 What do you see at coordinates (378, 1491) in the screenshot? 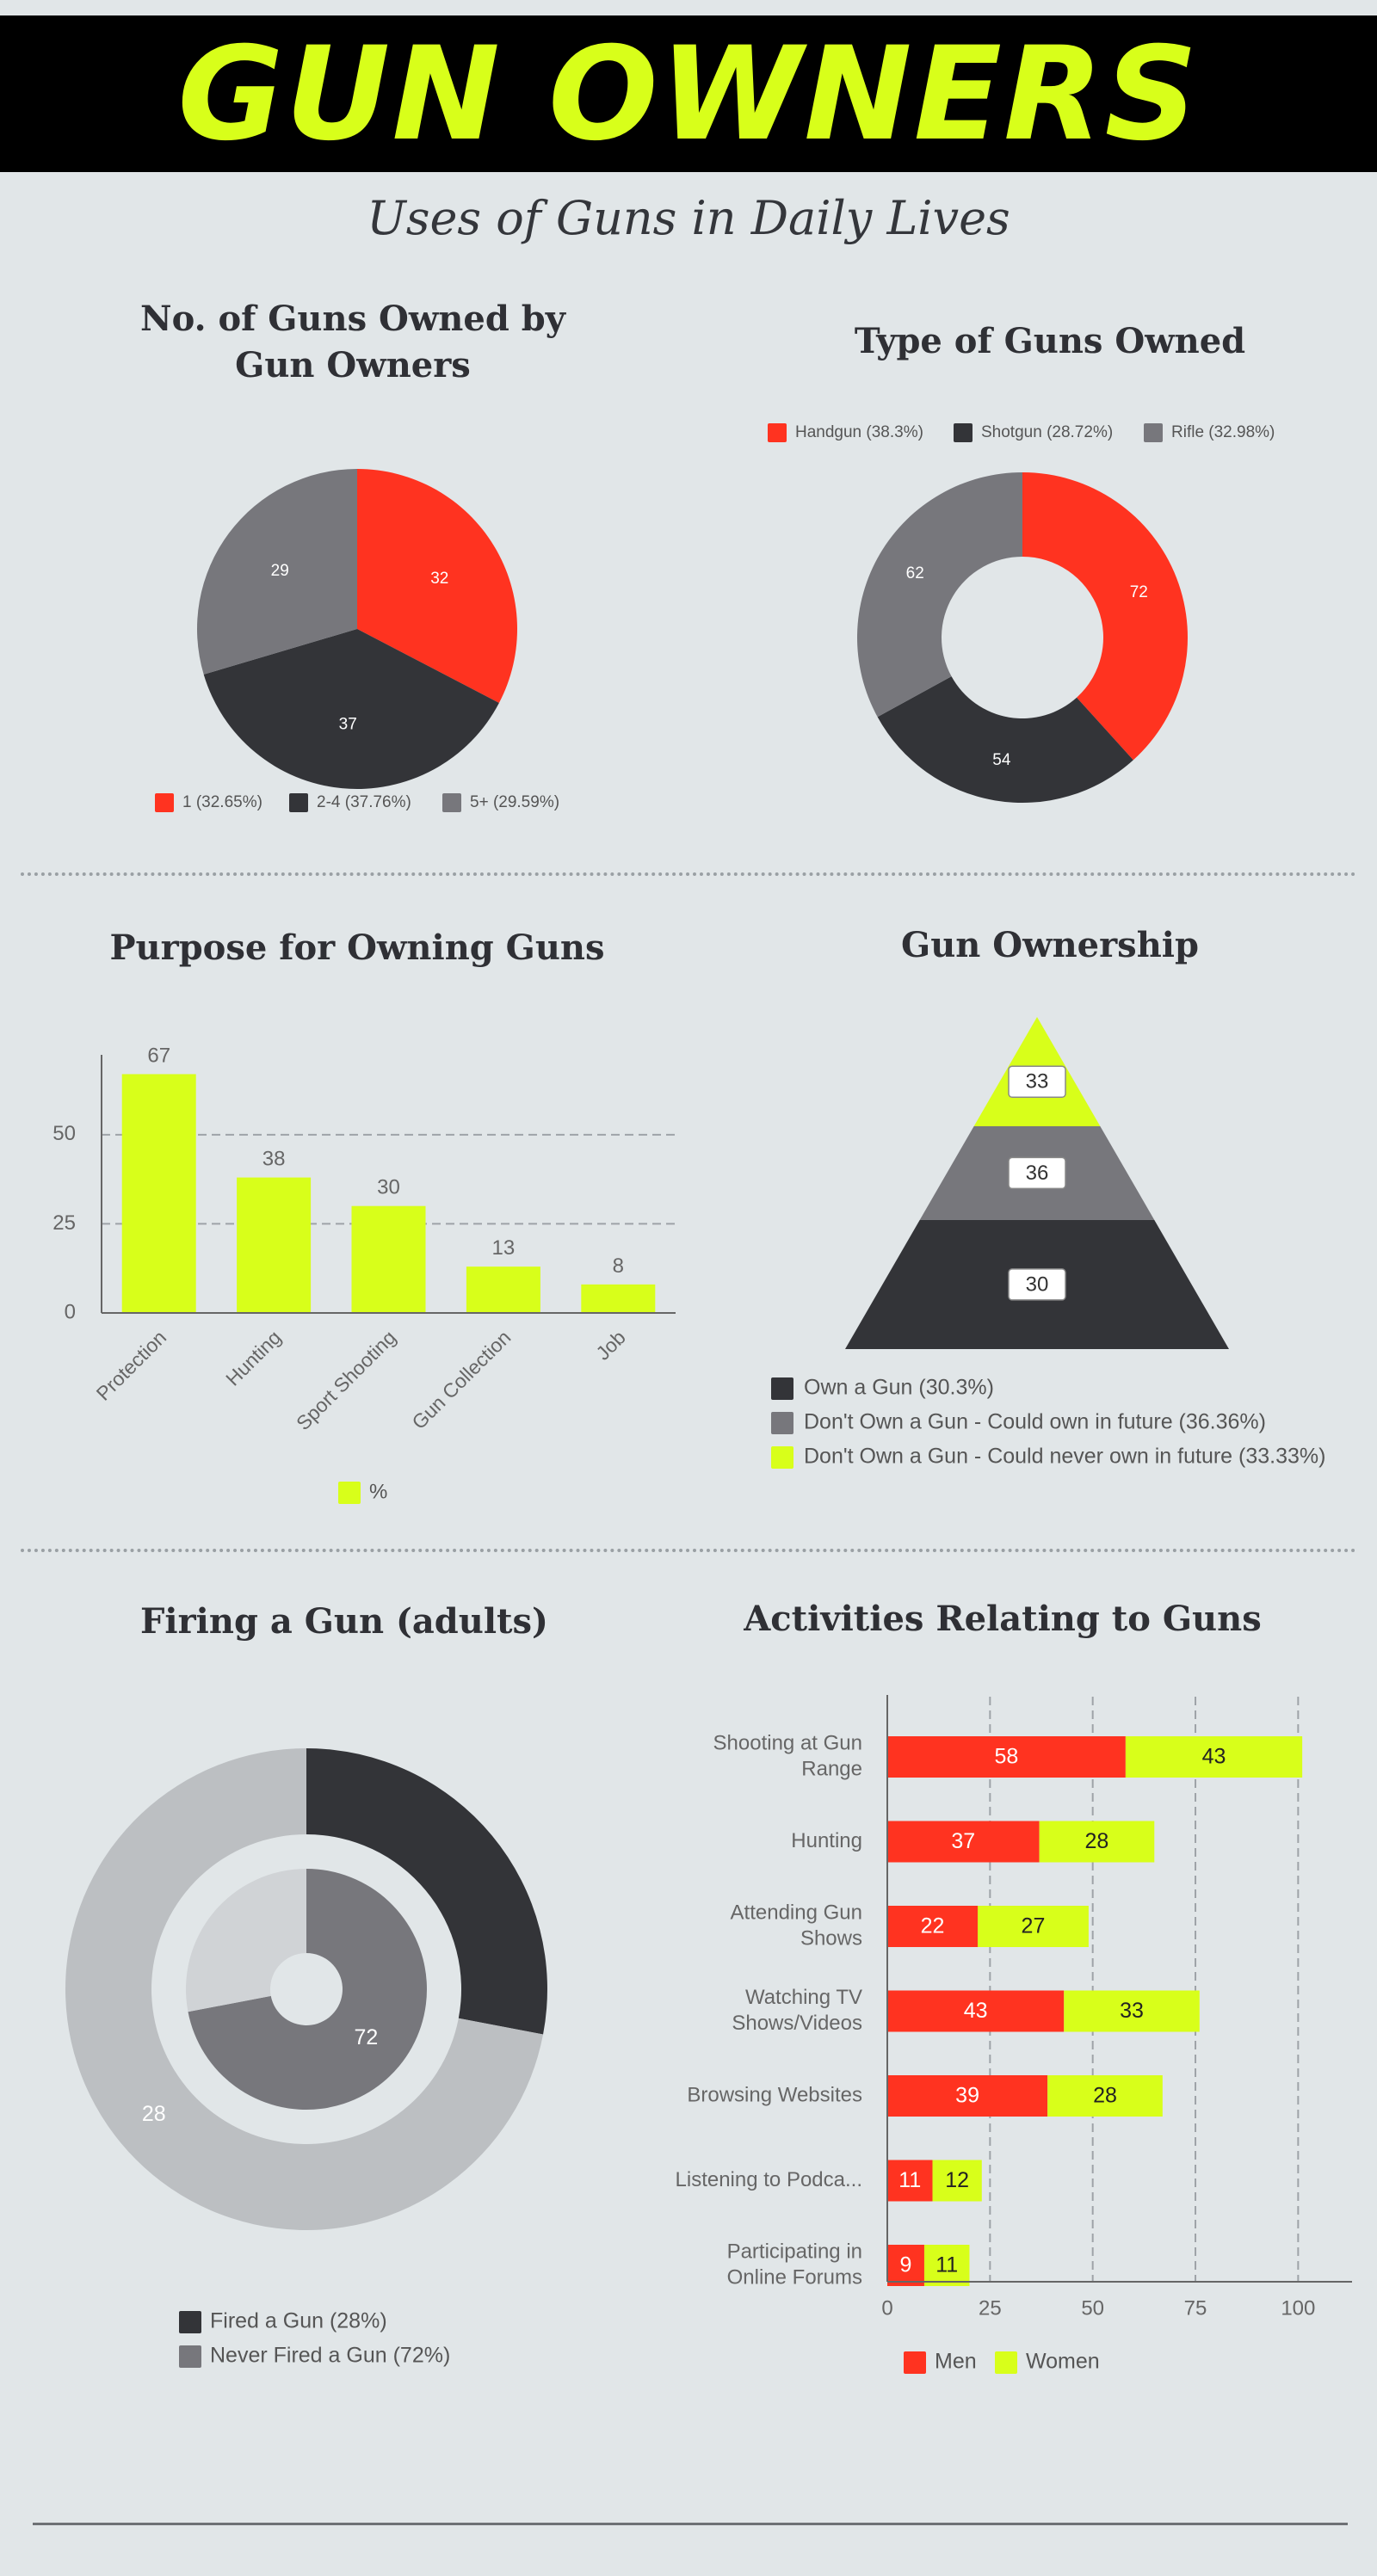
I see `purpose-legend-label-0: %` at bounding box center [378, 1491].